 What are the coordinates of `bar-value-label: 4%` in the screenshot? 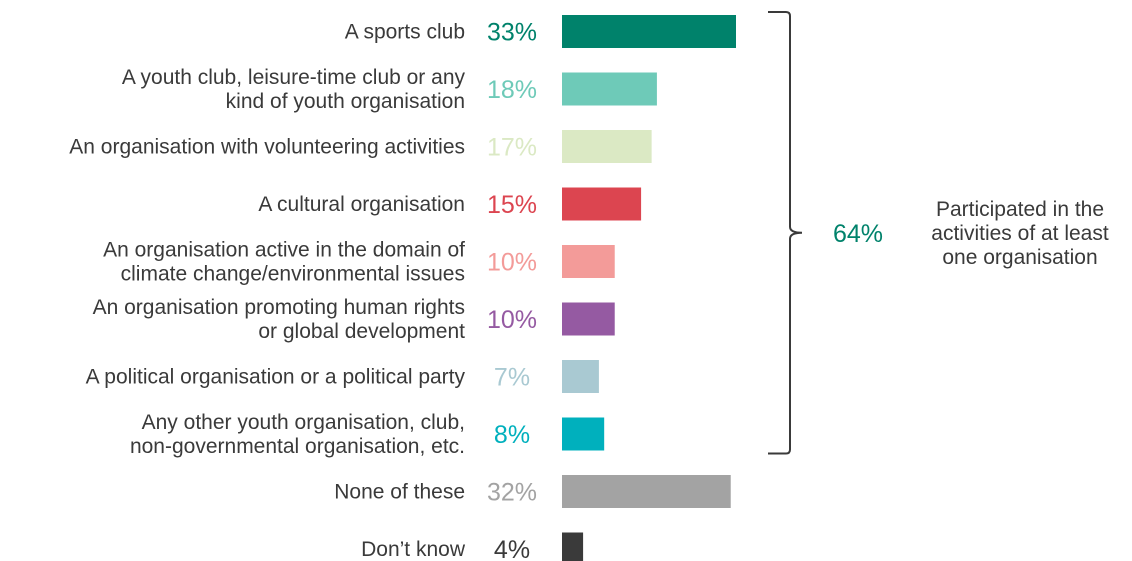 It's located at (512, 548).